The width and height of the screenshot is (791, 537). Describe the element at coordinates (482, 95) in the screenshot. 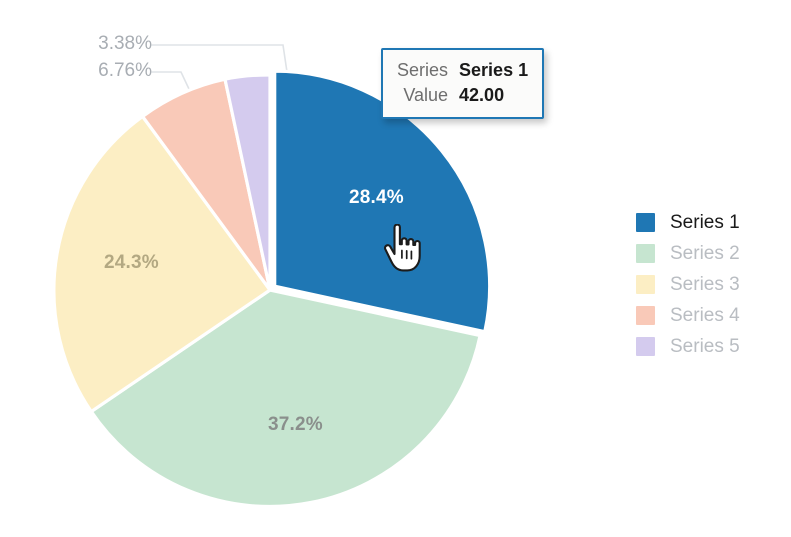

I see `tooltip-value-value: 42.00` at that location.